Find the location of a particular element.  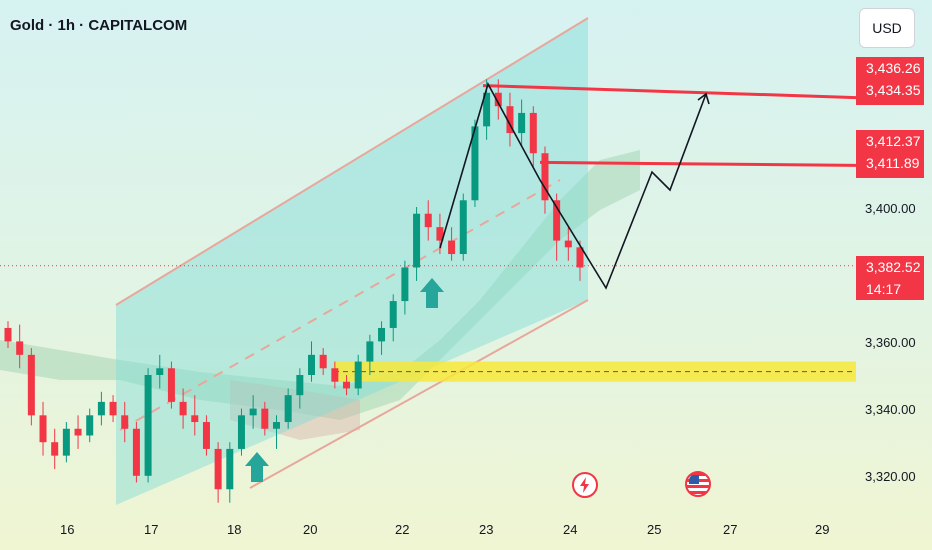

price-tag-label: 3,436.26 is located at coordinates (893, 68).